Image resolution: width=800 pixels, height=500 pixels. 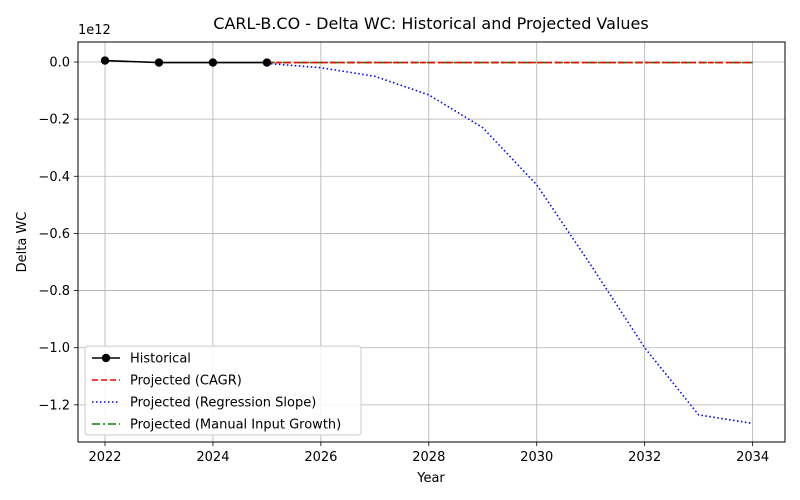 I want to click on y-offset-label: 1e12, so click(x=94, y=30).